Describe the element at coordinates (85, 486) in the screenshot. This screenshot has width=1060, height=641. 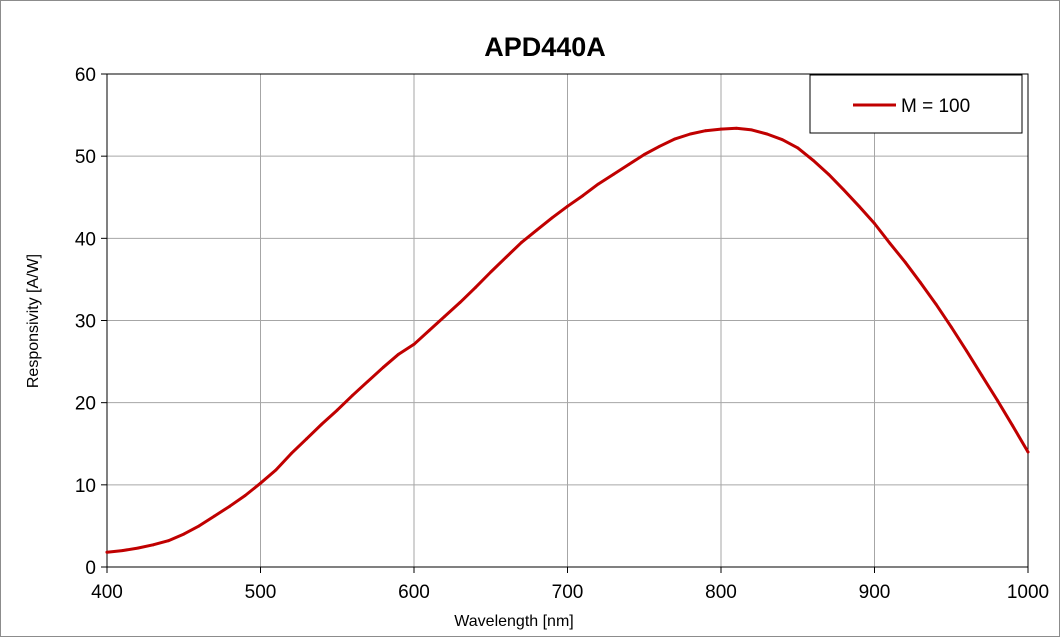
I see `y-tick-label: 10` at that location.